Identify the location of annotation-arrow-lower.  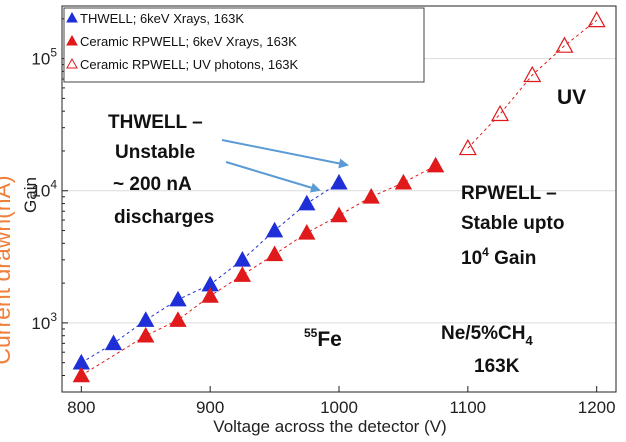
(273, 177).